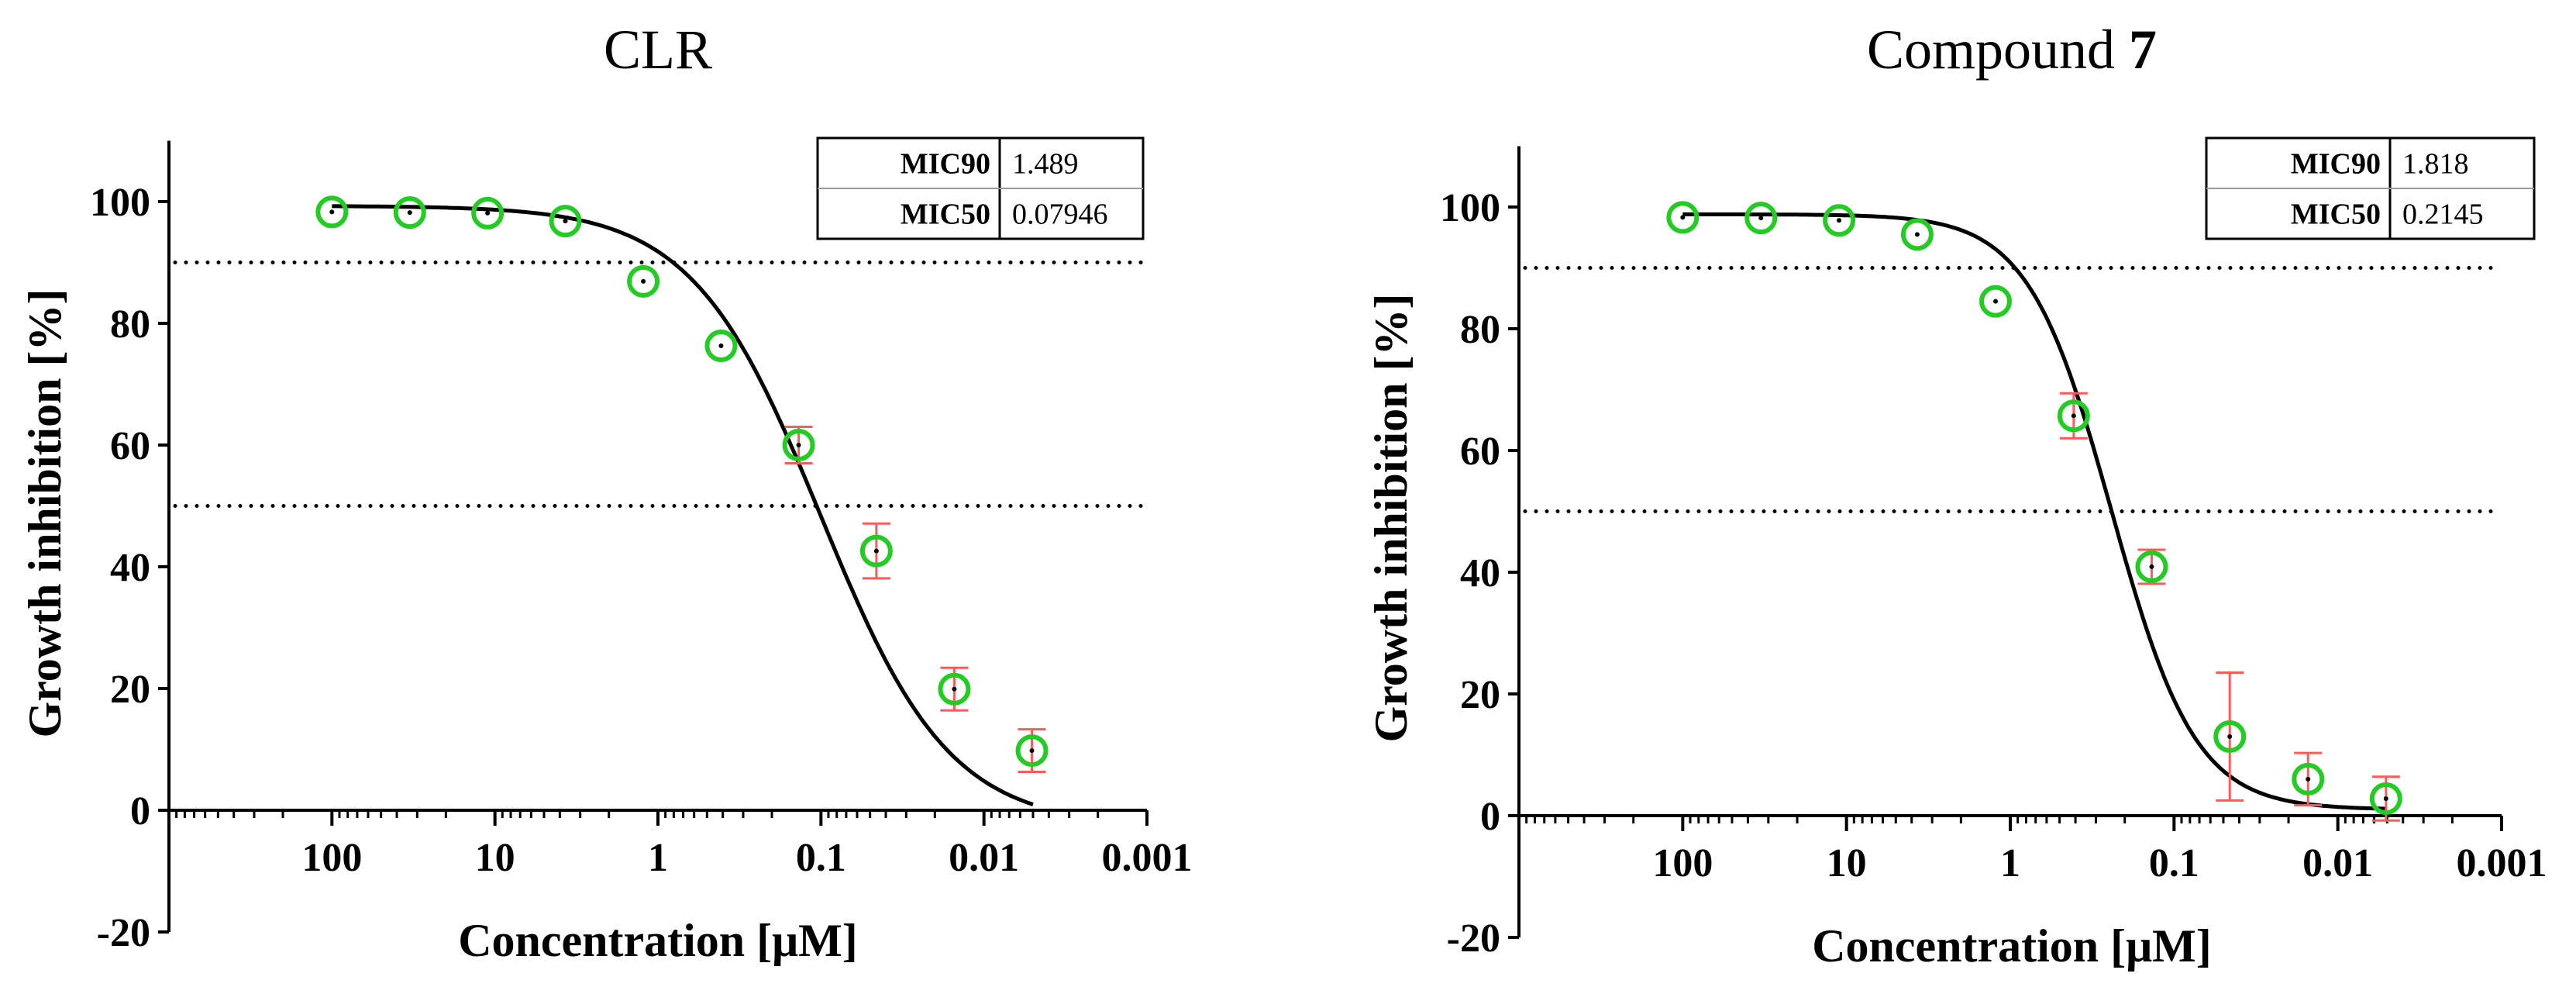 The image size is (2576, 994). What do you see at coordinates (2435, 164) in the screenshot?
I see `mic-value: 1.818` at bounding box center [2435, 164].